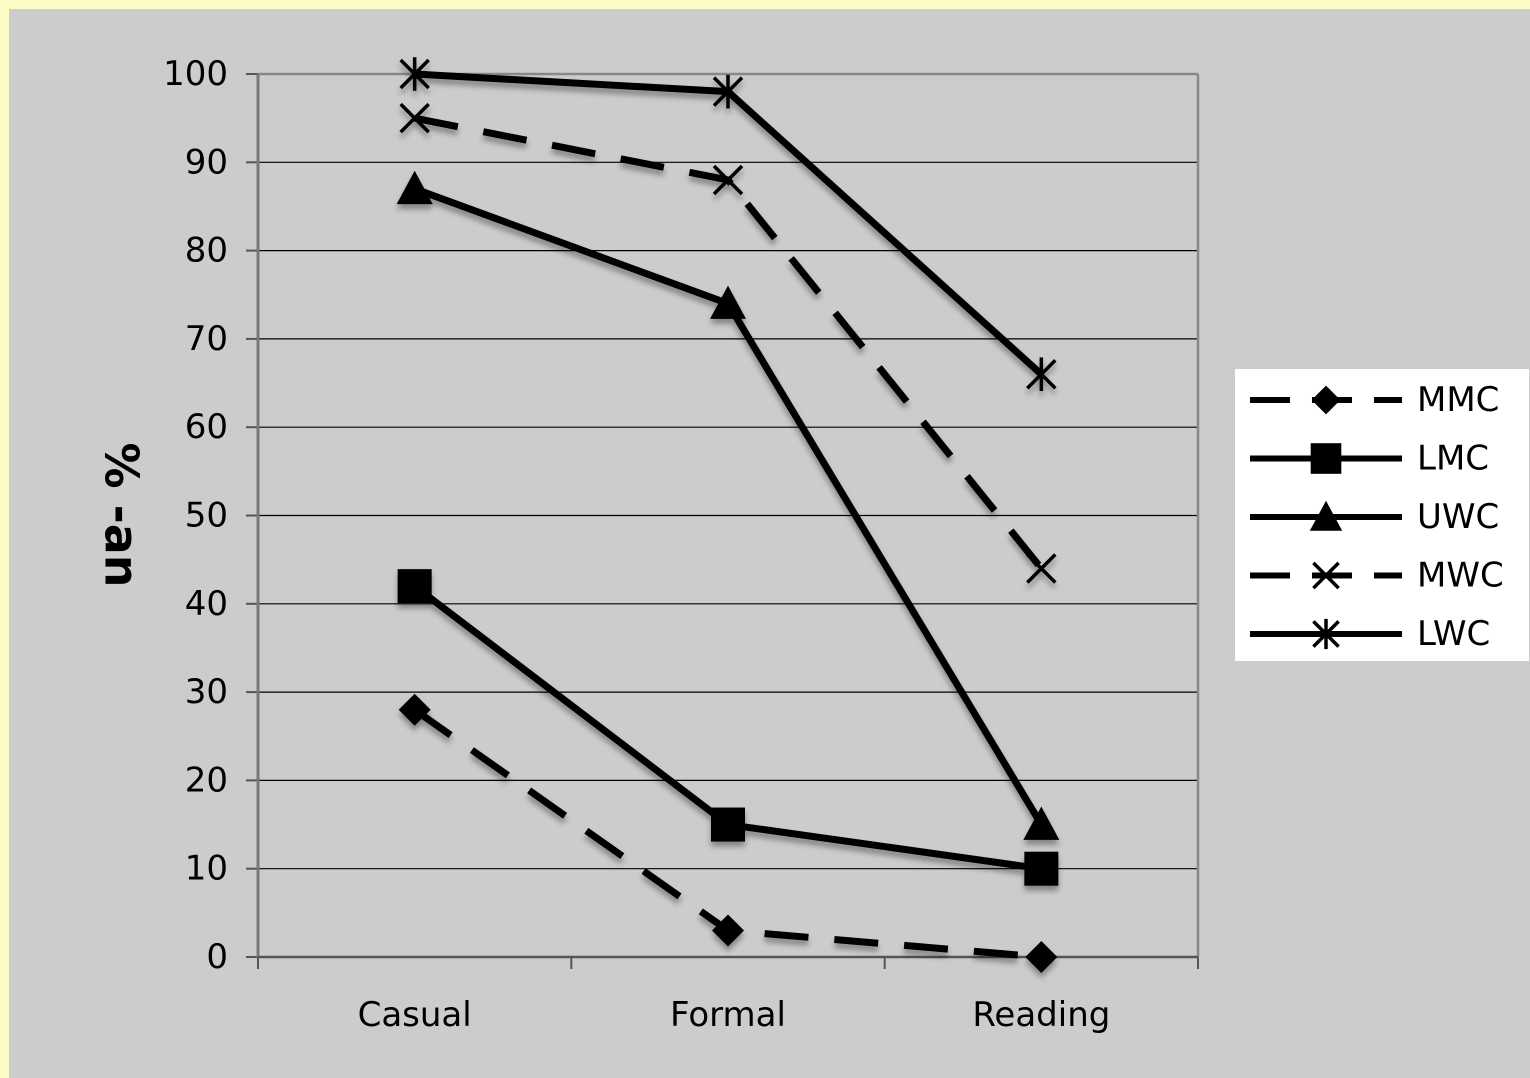 The width and height of the screenshot is (1530, 1078). I want to click on x-tick-label: Casual, so click(415, 1015).